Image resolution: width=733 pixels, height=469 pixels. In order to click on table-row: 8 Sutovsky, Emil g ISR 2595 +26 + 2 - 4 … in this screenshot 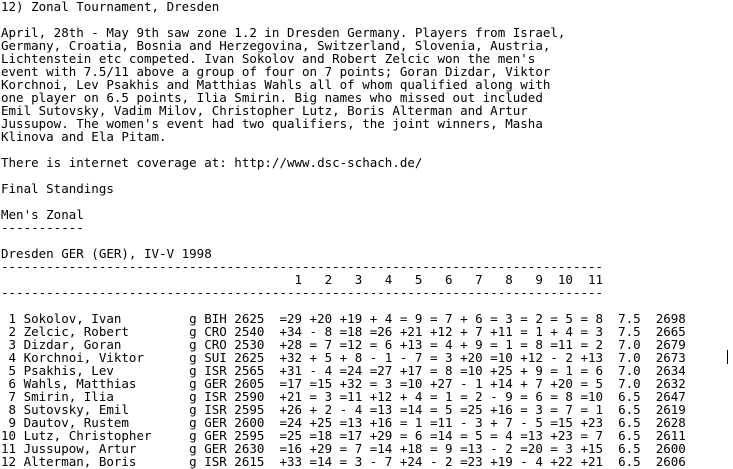, I will do `click(343, 409)`.